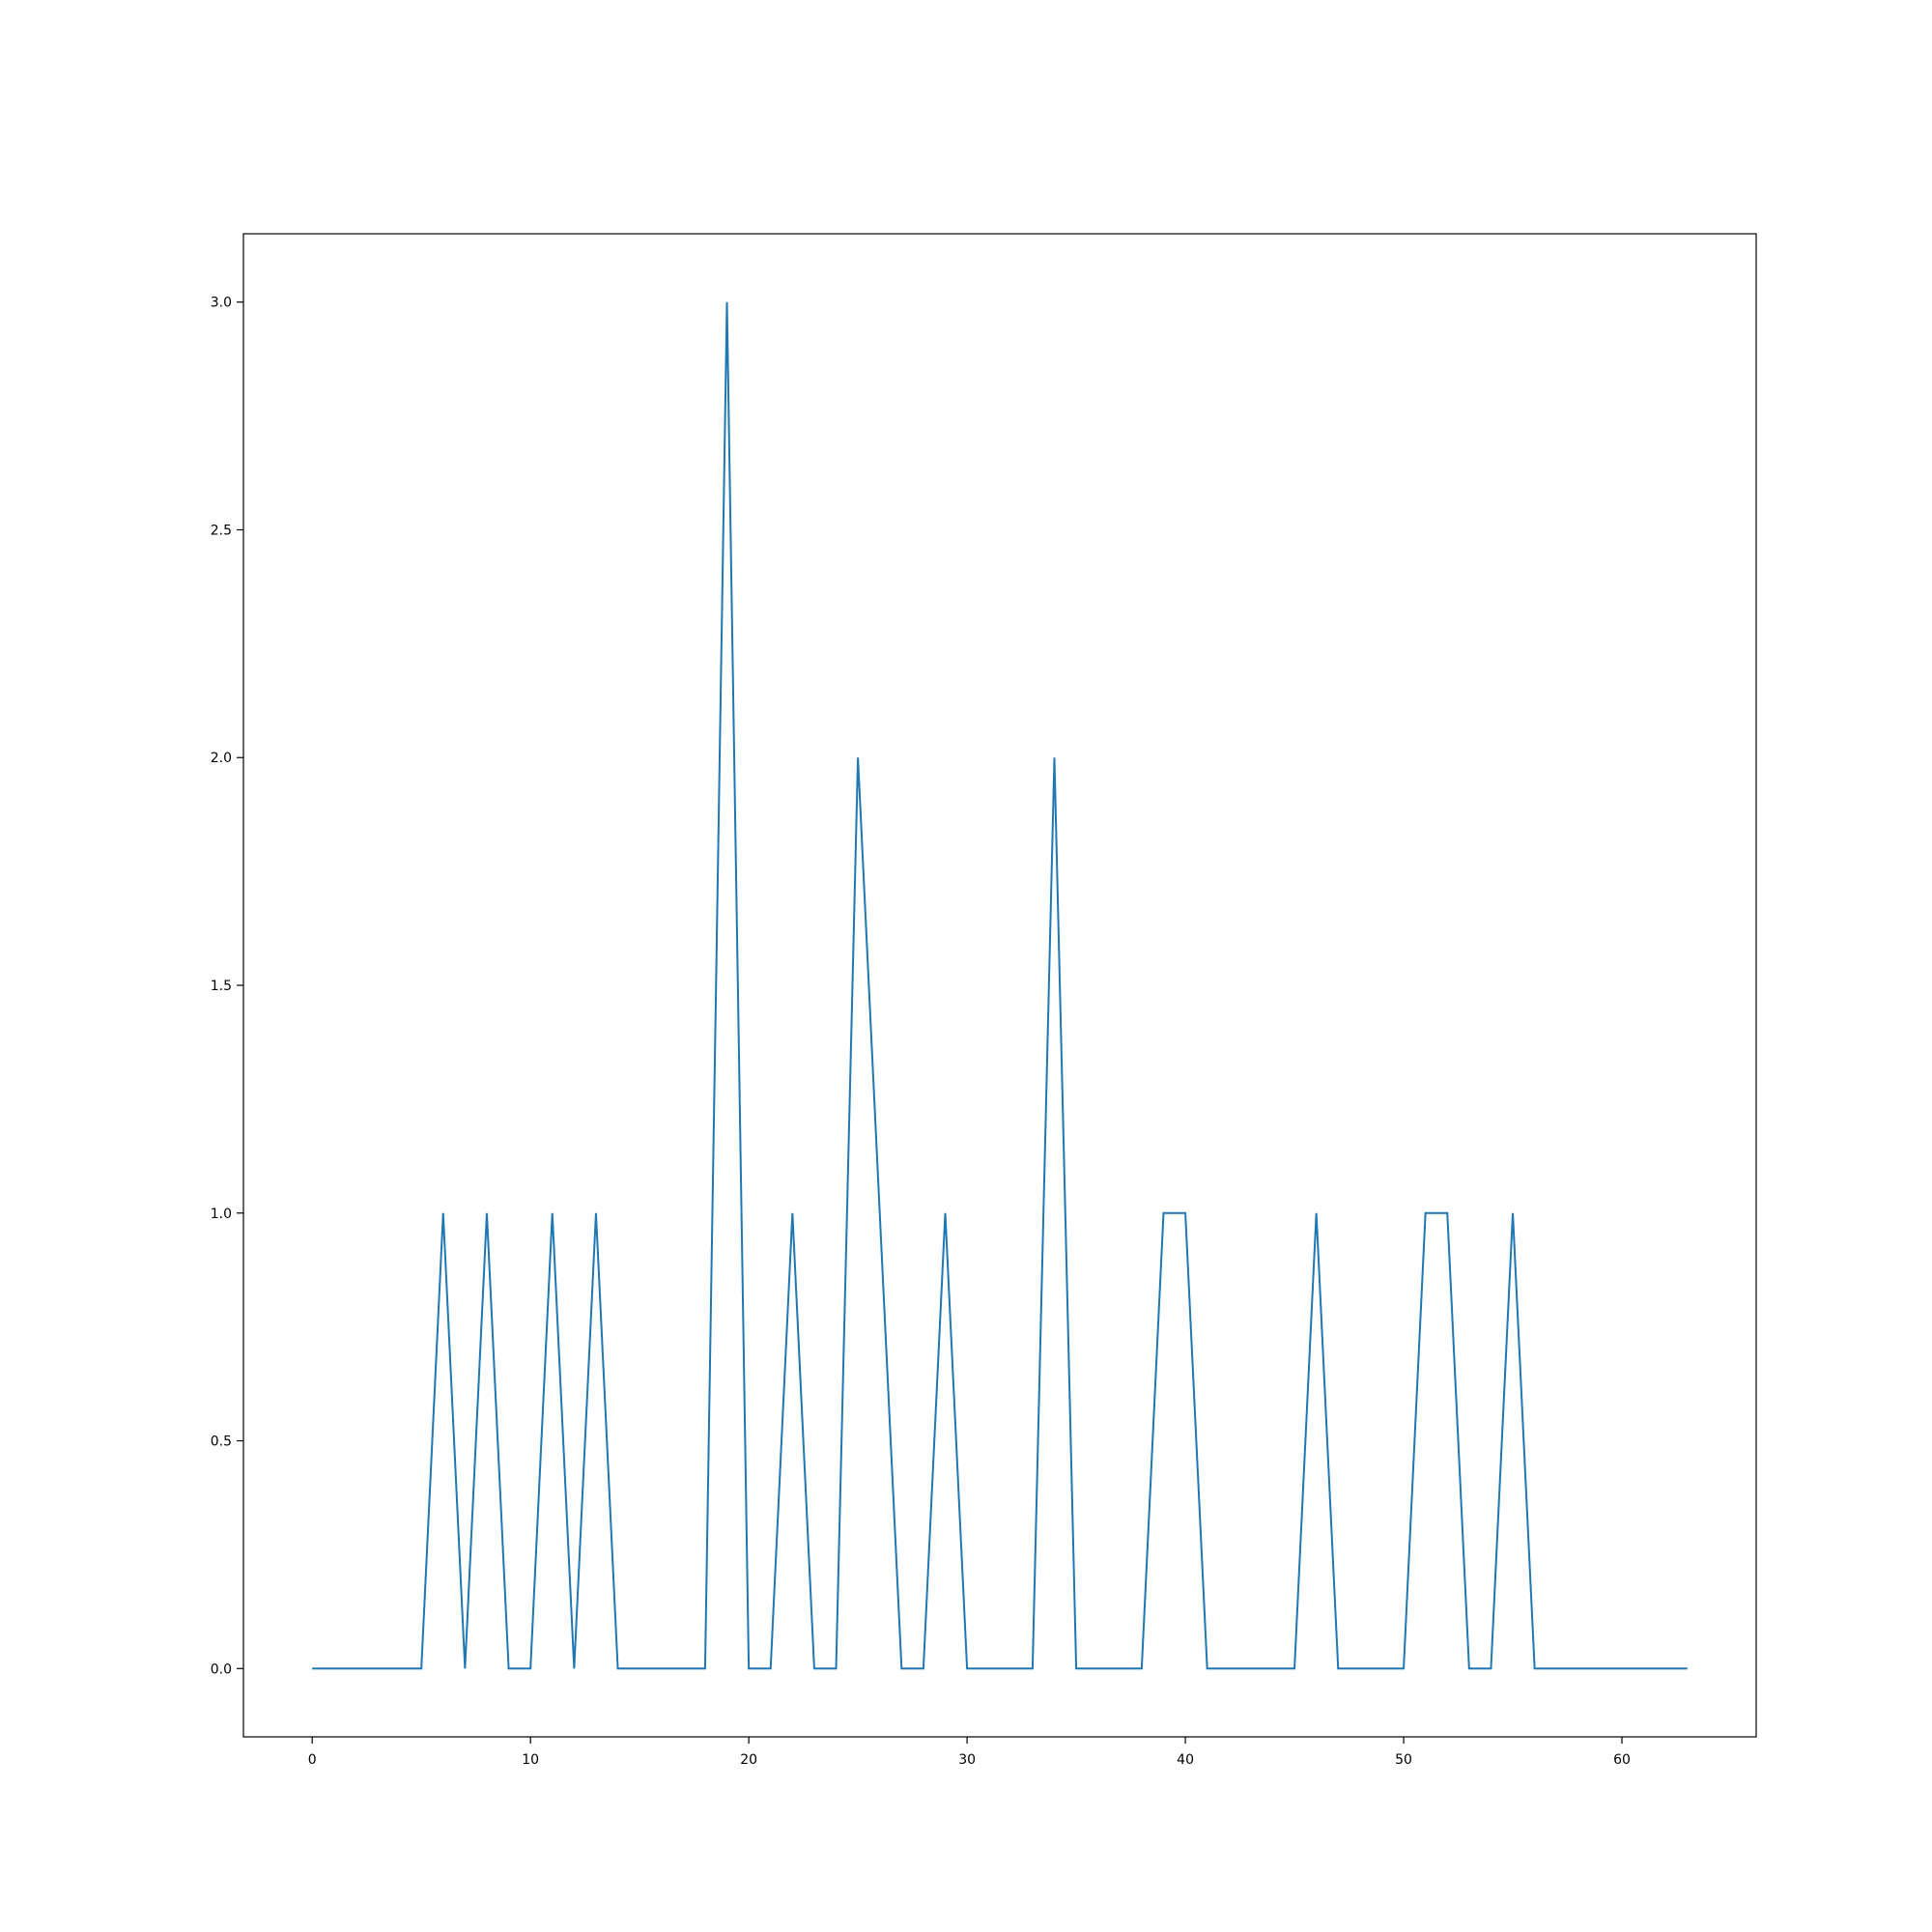  What do you see at coordinates (748, 1760) in the screenshot?
I see `x-tick-label: 20` at bounding box center [748, 1760].